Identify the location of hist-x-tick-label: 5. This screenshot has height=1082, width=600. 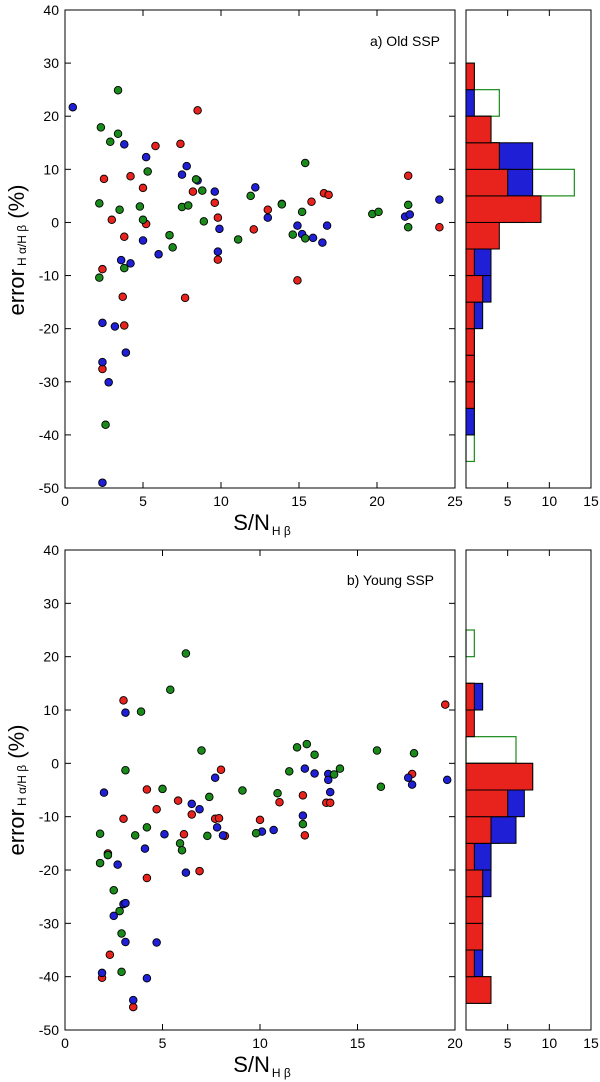
(508, 501).